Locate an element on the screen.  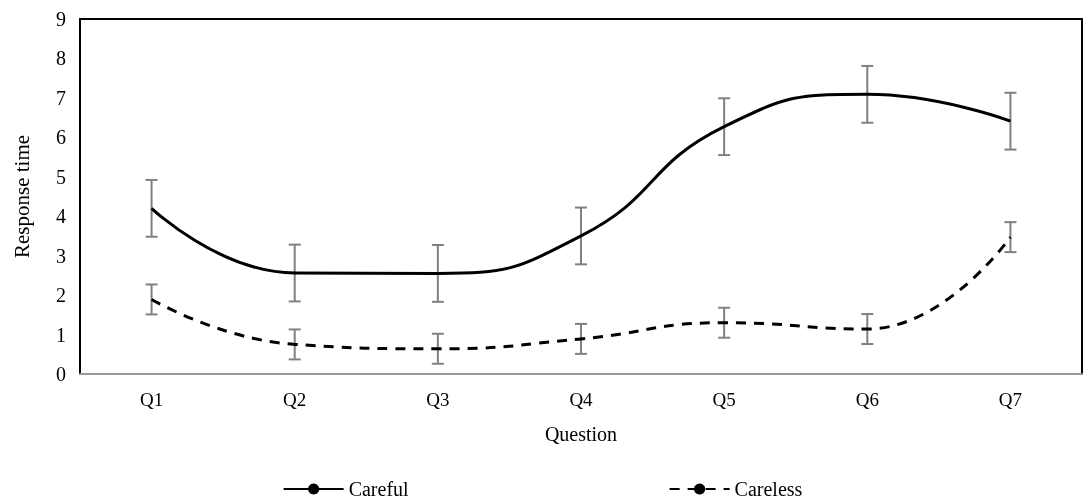
x-tick-label: Q2 is located at coordinates (295, 399).